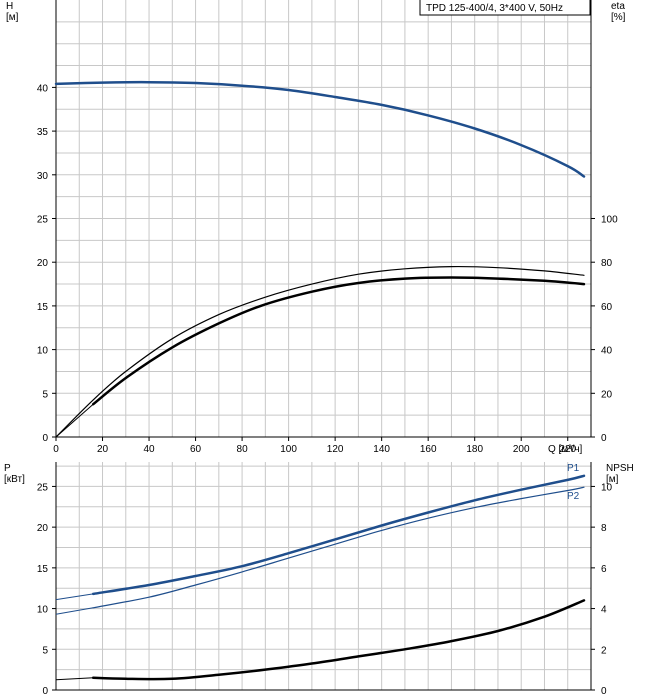  Describe the element at coordinates (607, 263) in the screenshot. I see `right-tick-label: 80` at that location.